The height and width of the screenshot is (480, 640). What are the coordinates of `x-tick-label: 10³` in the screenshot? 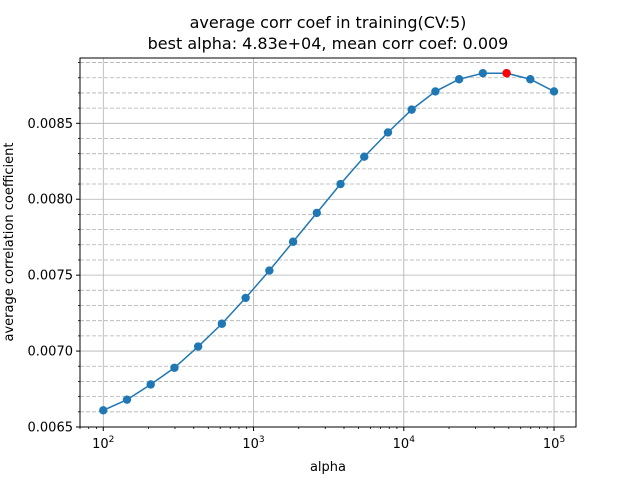 It's located at (253, 443).